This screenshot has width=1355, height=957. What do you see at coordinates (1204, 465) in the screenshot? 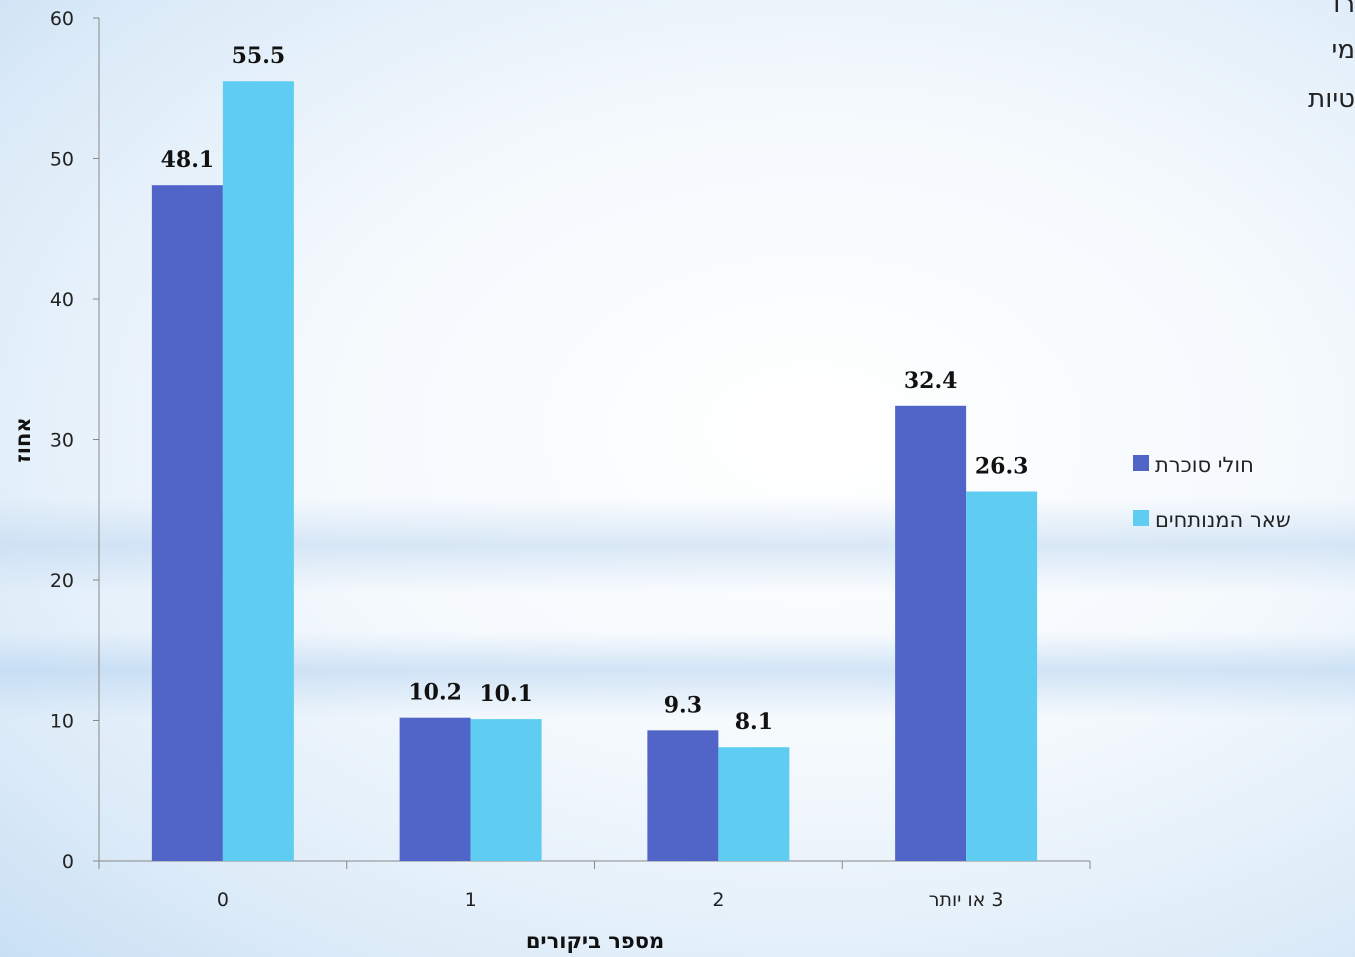
I see `legend-label-diabetes: חולי סוכרת` at bounding box center [1204, 465].